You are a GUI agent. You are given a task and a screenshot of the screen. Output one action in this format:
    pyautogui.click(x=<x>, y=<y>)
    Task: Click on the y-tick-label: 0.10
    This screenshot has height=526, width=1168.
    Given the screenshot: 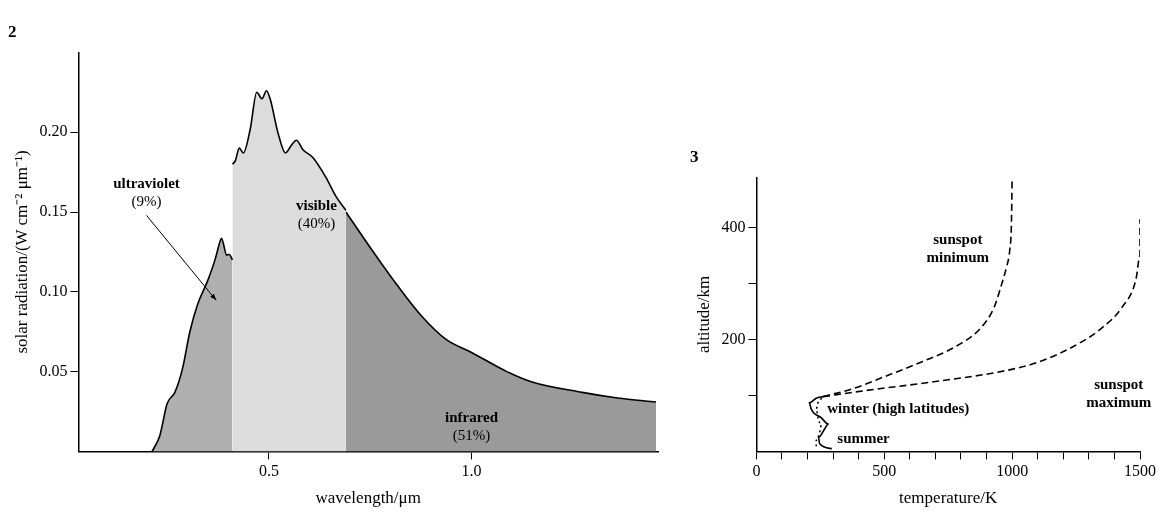 What is the action you would take?
    pyautogui.click(x=53, y=290)
    